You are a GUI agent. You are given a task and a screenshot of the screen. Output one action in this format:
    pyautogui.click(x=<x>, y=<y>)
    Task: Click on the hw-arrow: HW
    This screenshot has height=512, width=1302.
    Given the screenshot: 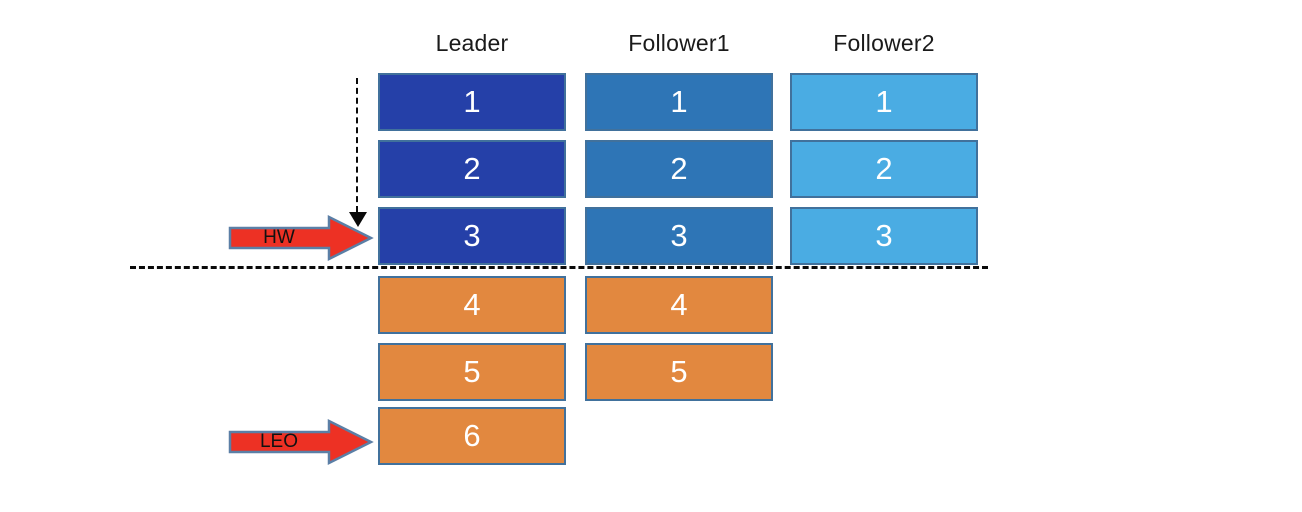 What is the action you would take?
    pyautogui.click(x=301, y=238)
    